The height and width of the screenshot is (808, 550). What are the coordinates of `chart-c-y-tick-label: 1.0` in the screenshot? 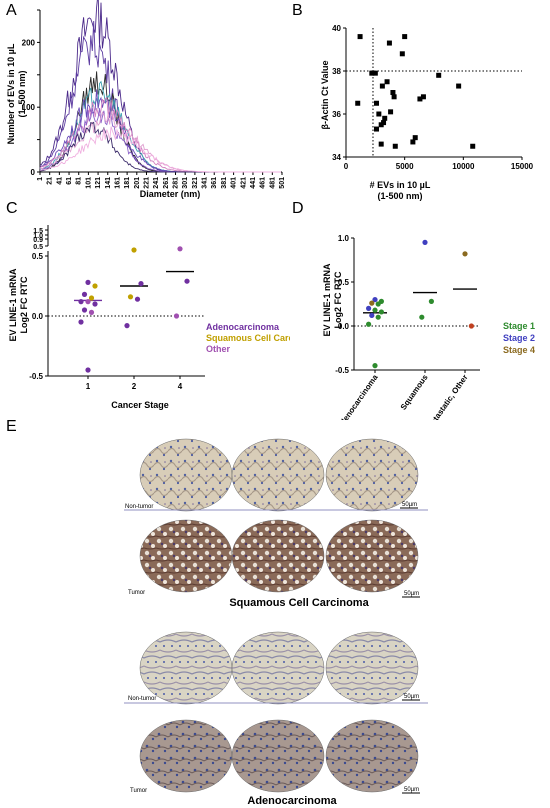 It's located at (38, 236).